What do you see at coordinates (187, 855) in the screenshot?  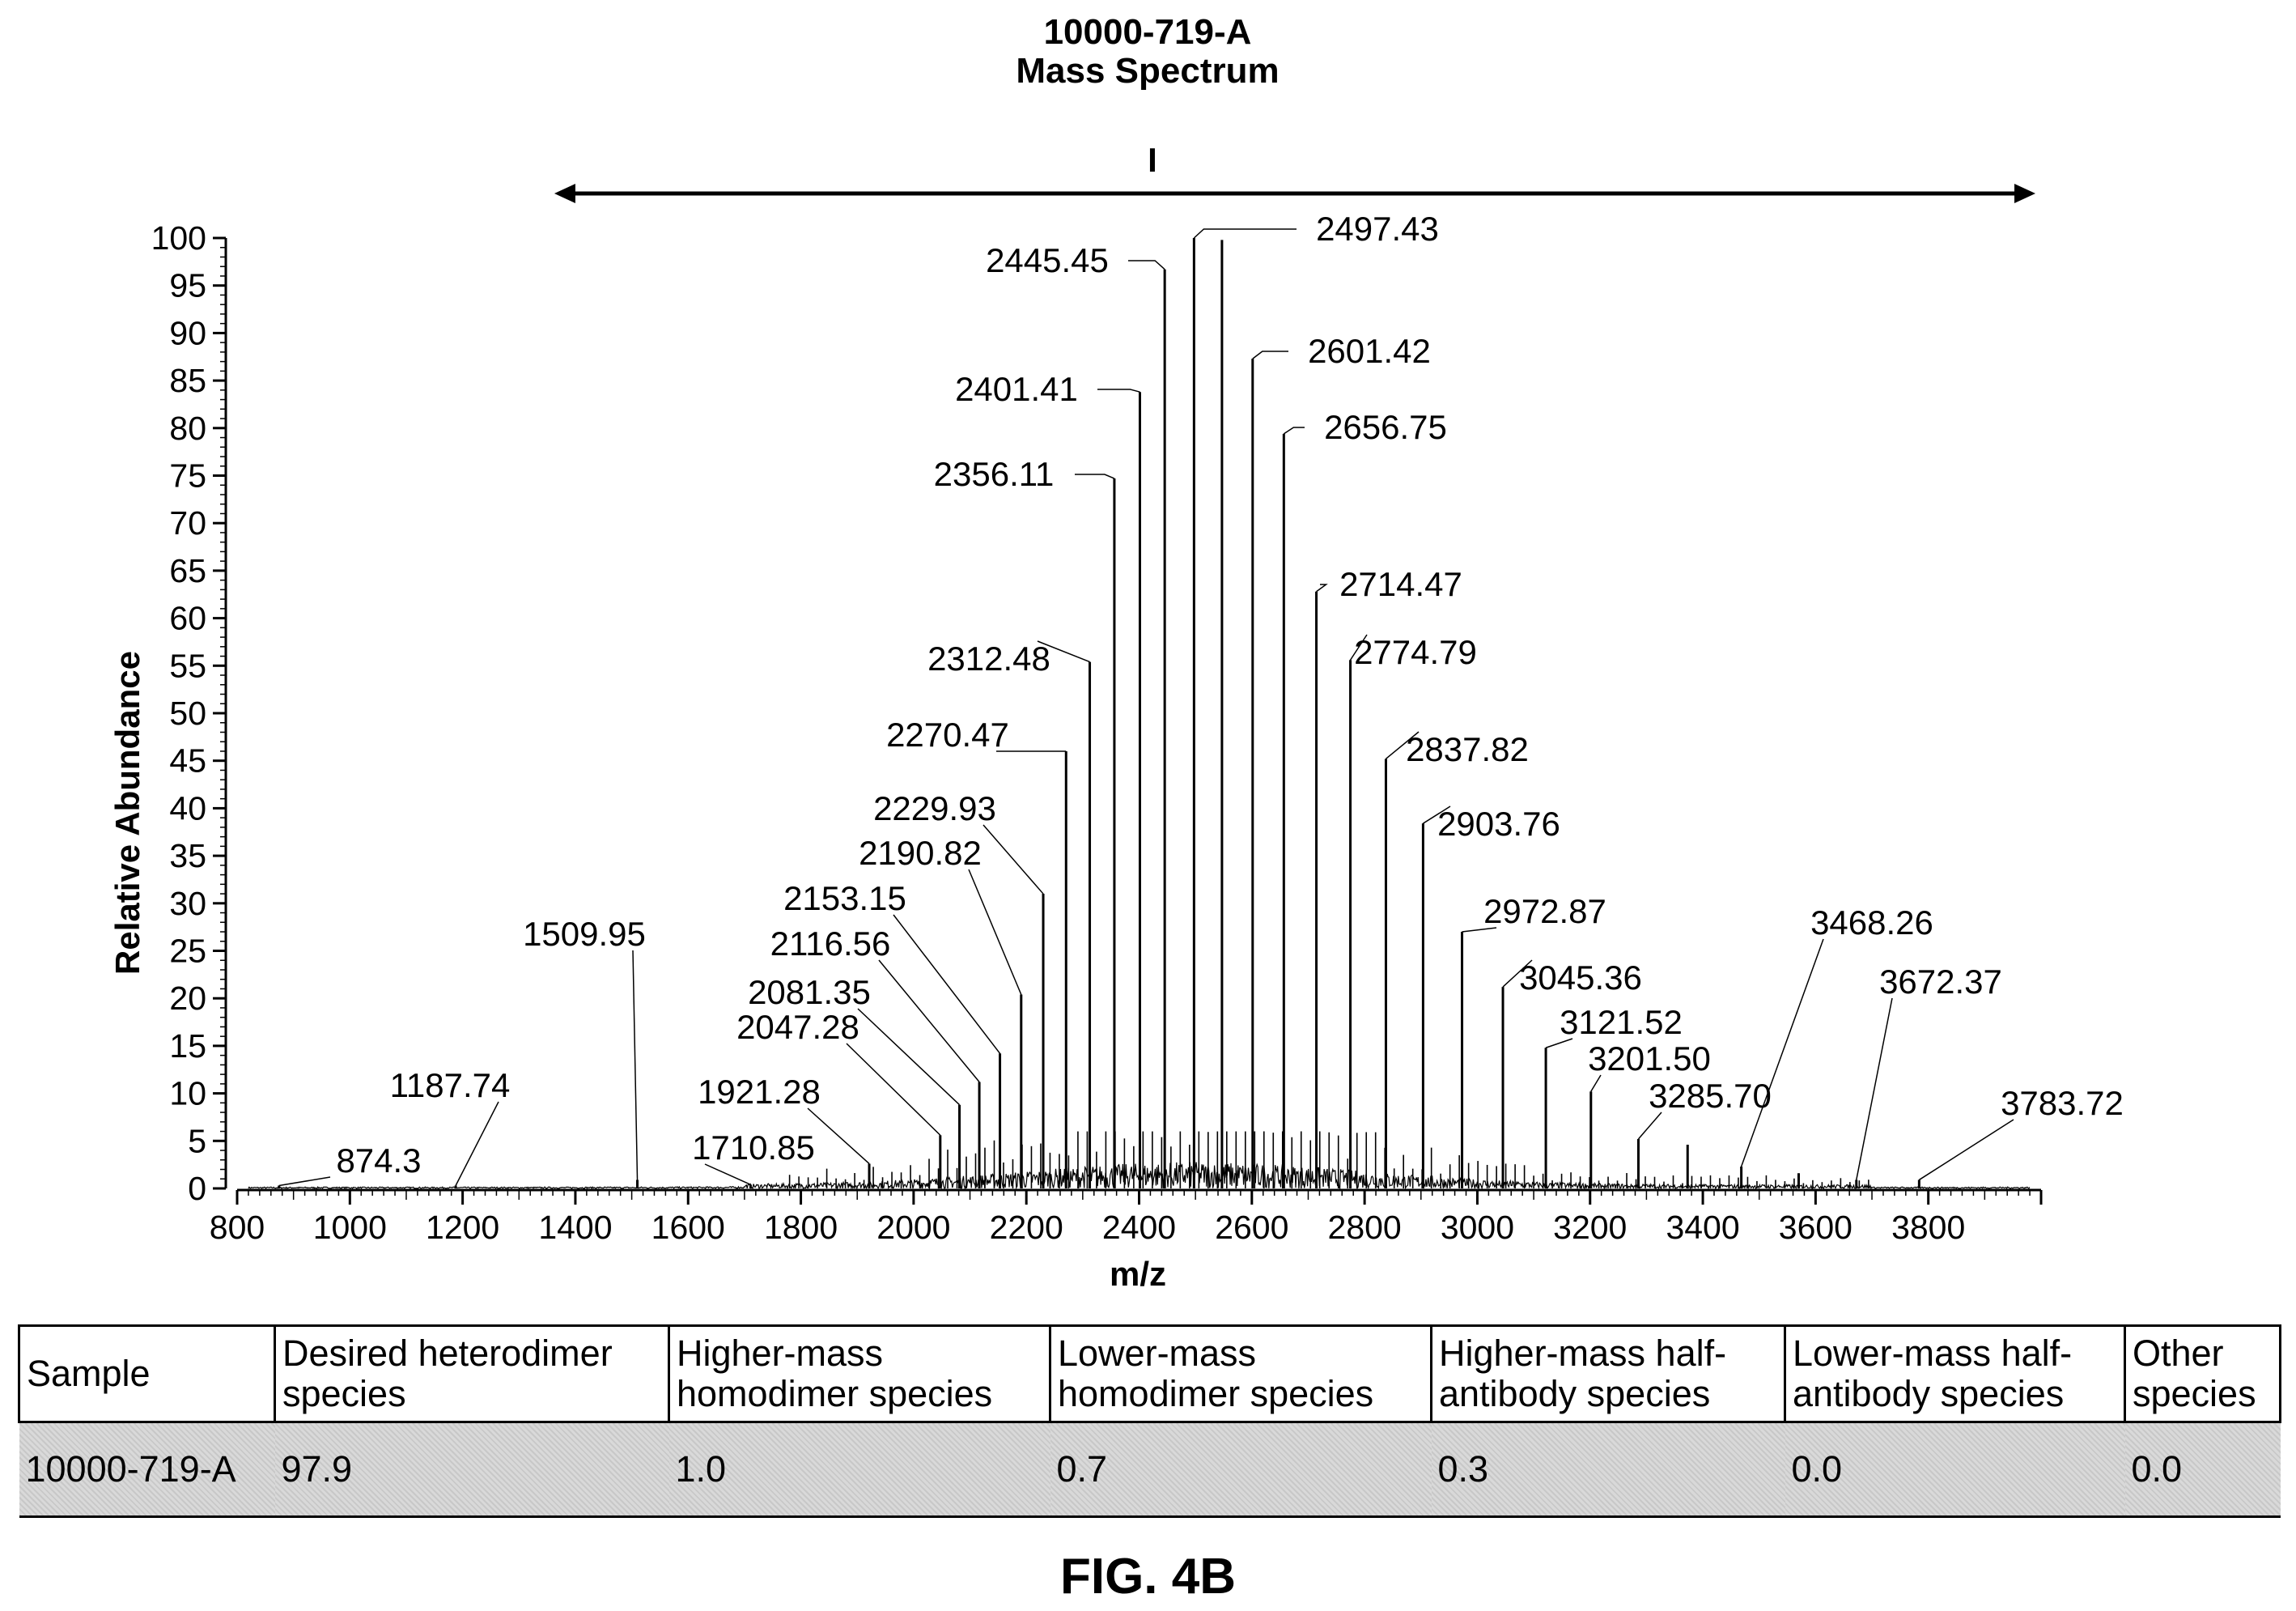 I see `y-tick-label: 35` at bounding box center [187, 855].